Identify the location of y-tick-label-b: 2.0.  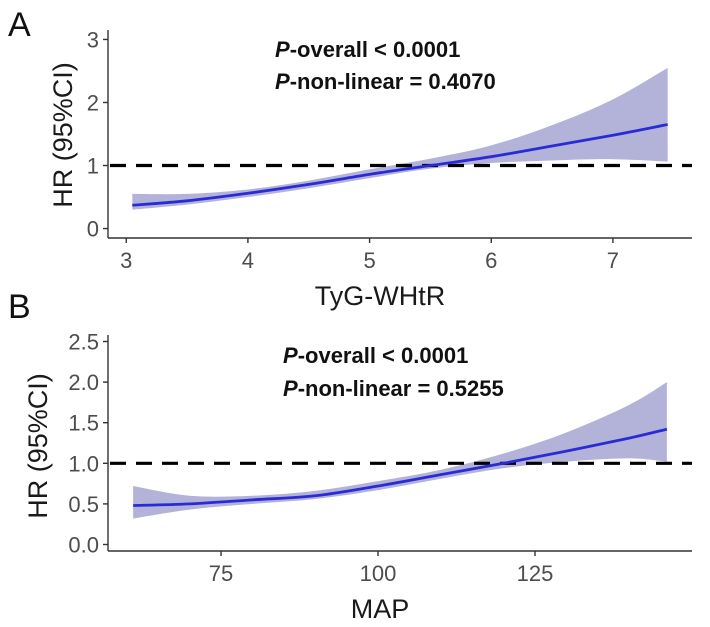
(83, 382).